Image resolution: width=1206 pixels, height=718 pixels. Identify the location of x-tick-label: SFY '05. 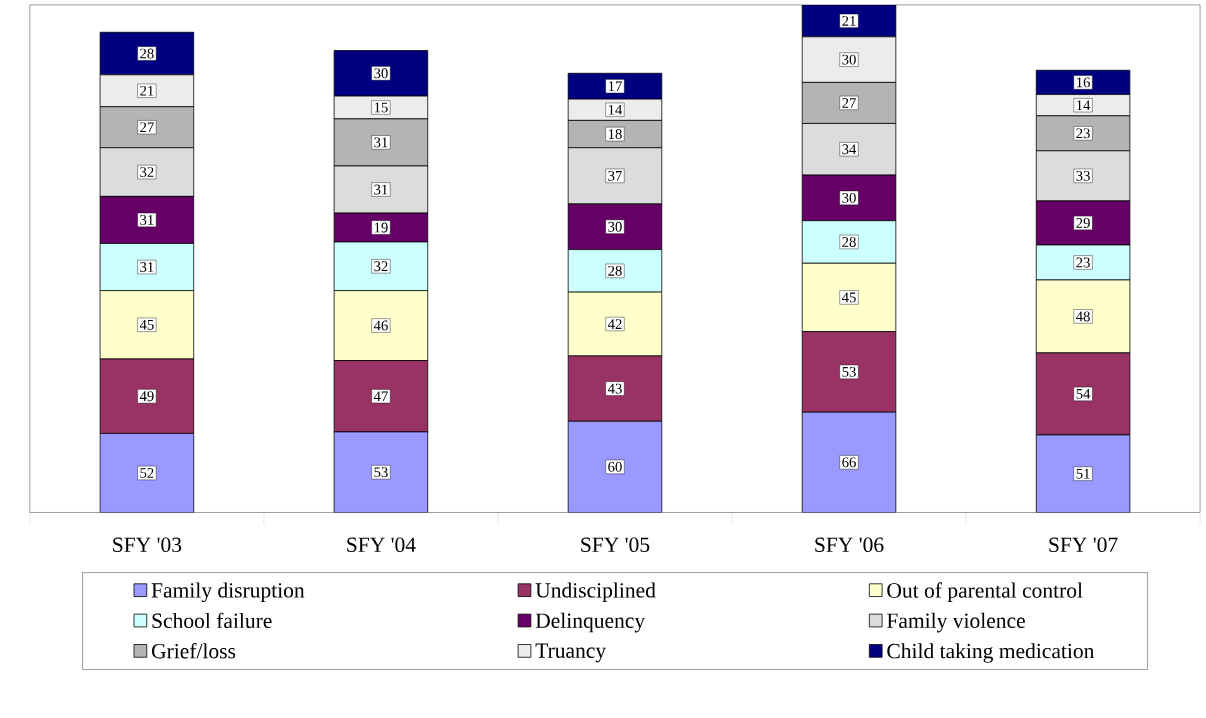
(615, 545).